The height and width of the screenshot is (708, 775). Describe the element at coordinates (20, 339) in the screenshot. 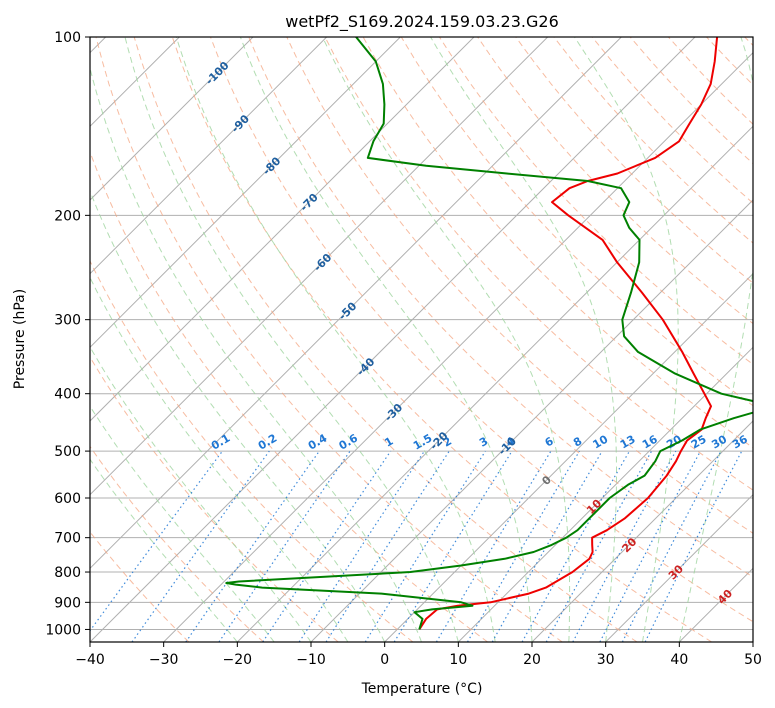

I see `y-axis-title: Pressure (hPa)` at that location.